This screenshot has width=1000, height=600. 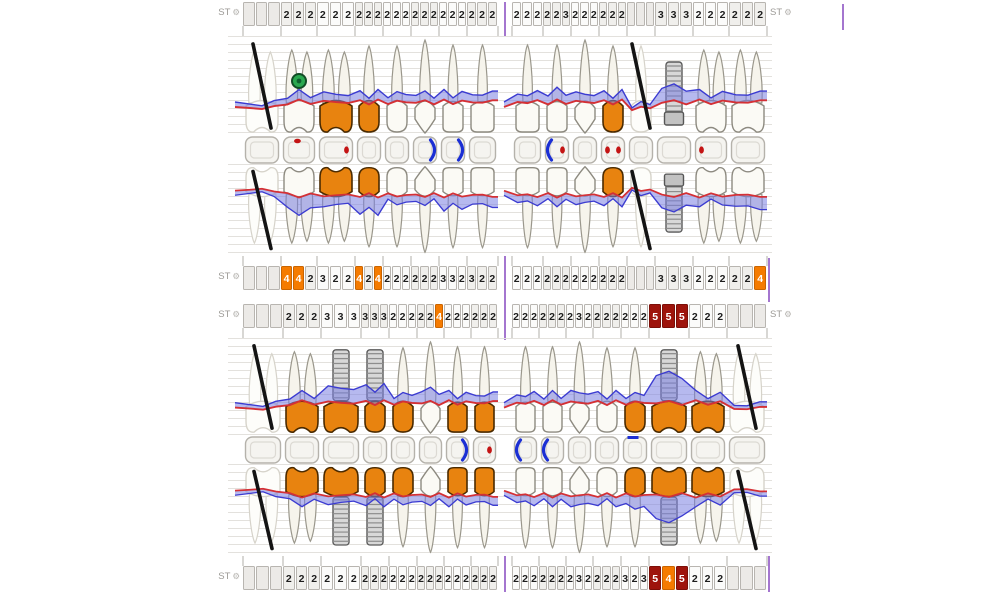 What do you see at coordinates (635, 389) in the screenshot?
I see `tooth-35-lower-lingual` at bounding box center [635, 389].